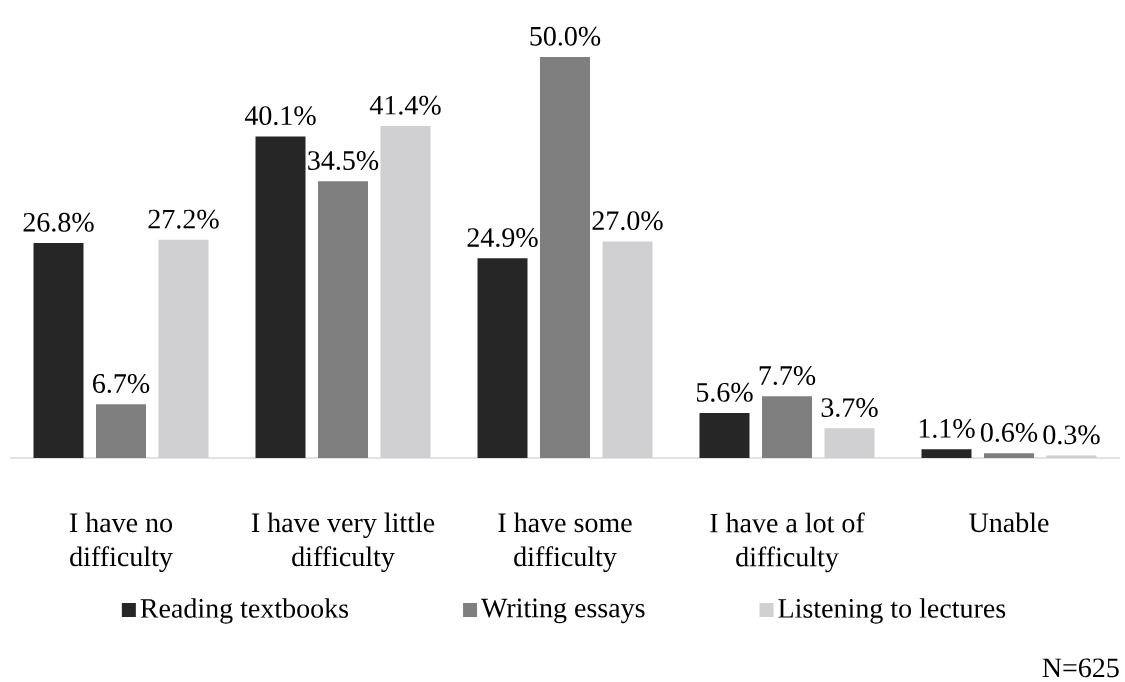  What do you see at coordinates (244, 611) in the screenshot?
I see `legend-label: Reading textbooks` at bounding box center [244, 611].